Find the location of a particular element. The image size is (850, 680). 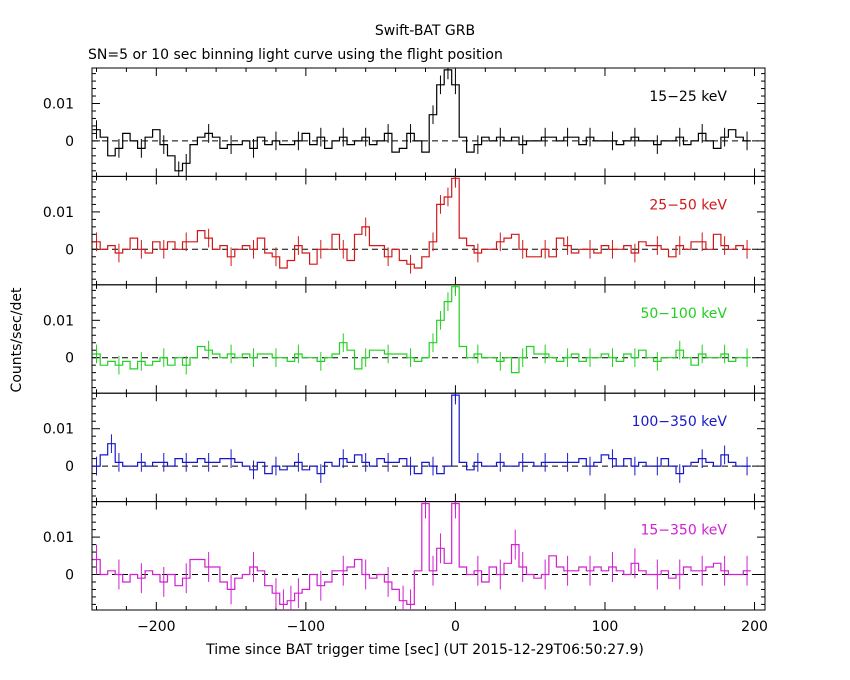

energy-band-label: 25−50 keV is located at coordinates (688, 205).